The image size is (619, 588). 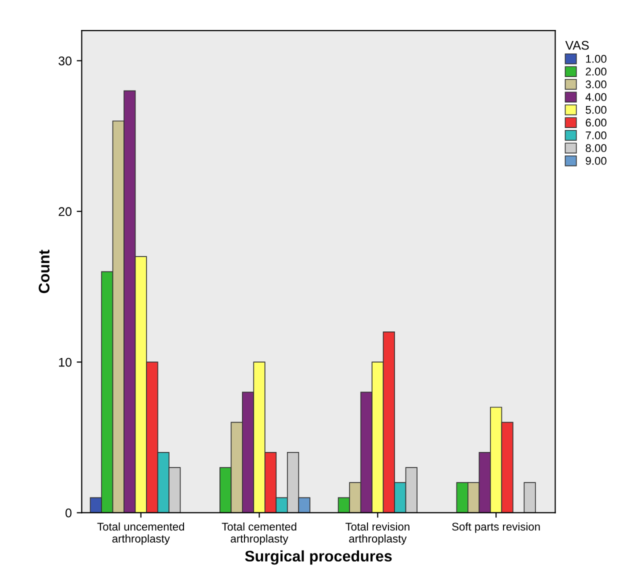 I want to click on legend-label: 3.00, so click(x=596, y=84).